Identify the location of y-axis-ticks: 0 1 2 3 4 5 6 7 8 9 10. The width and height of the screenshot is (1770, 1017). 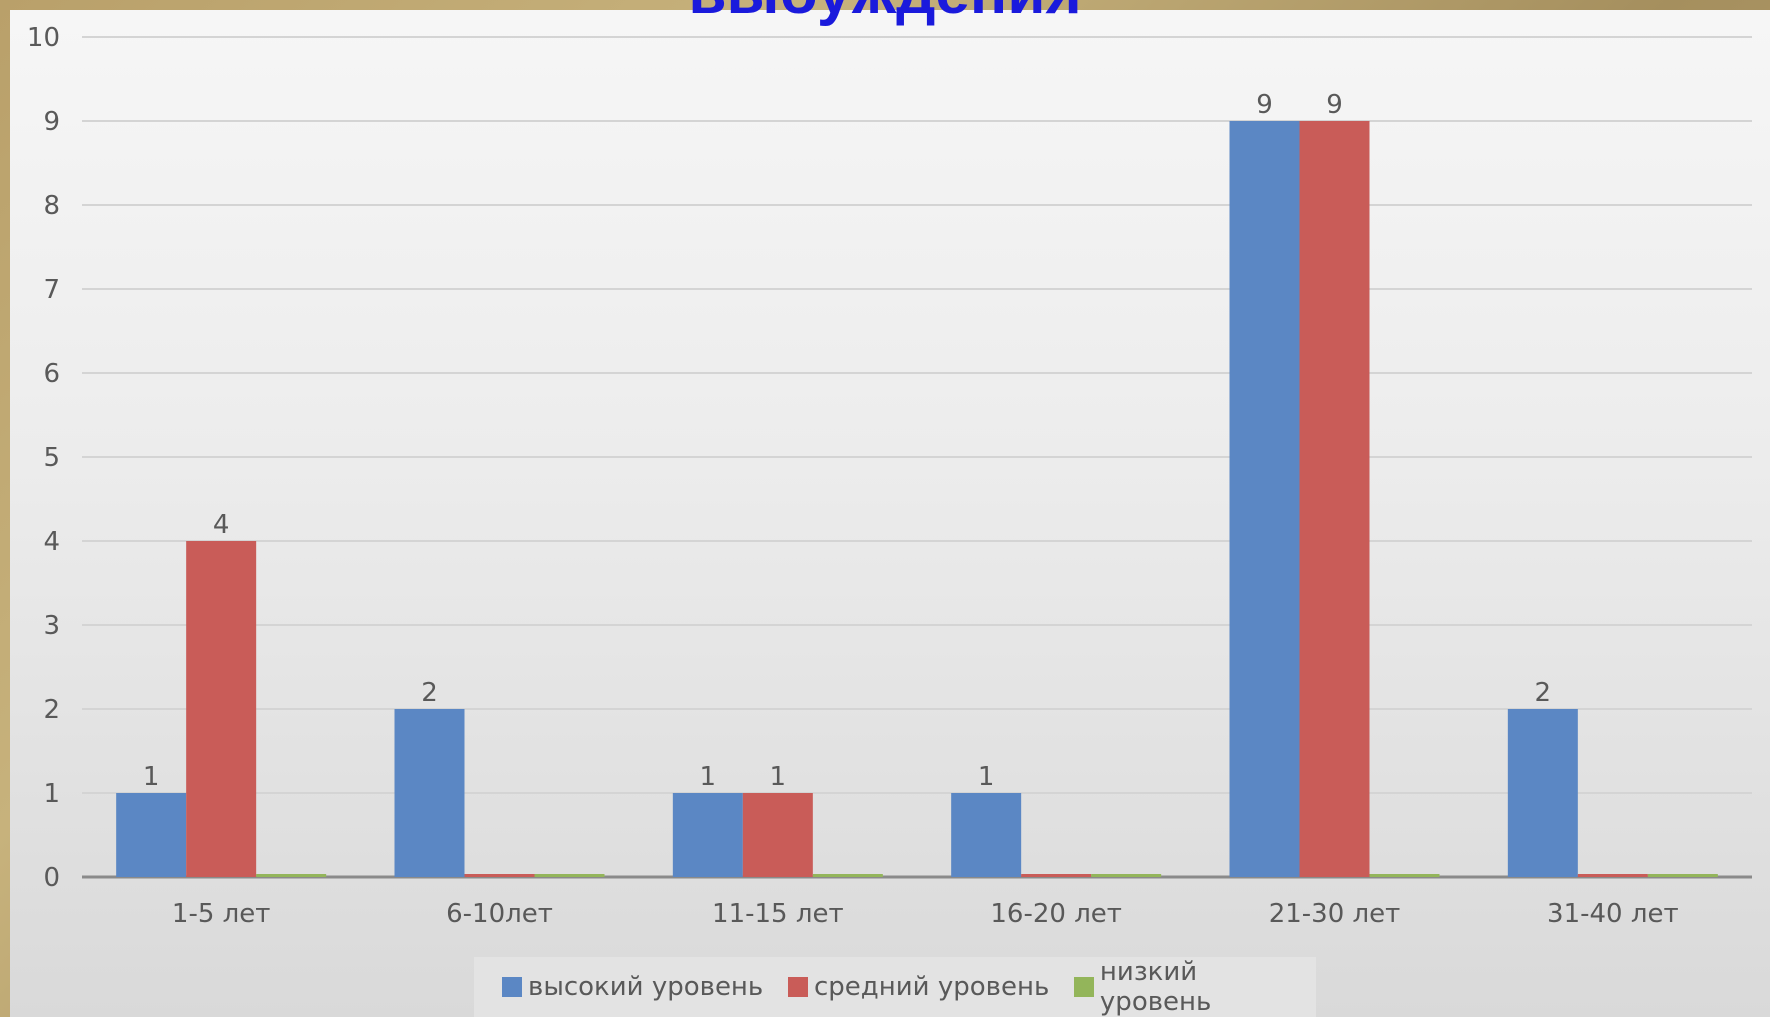
(43, 458).